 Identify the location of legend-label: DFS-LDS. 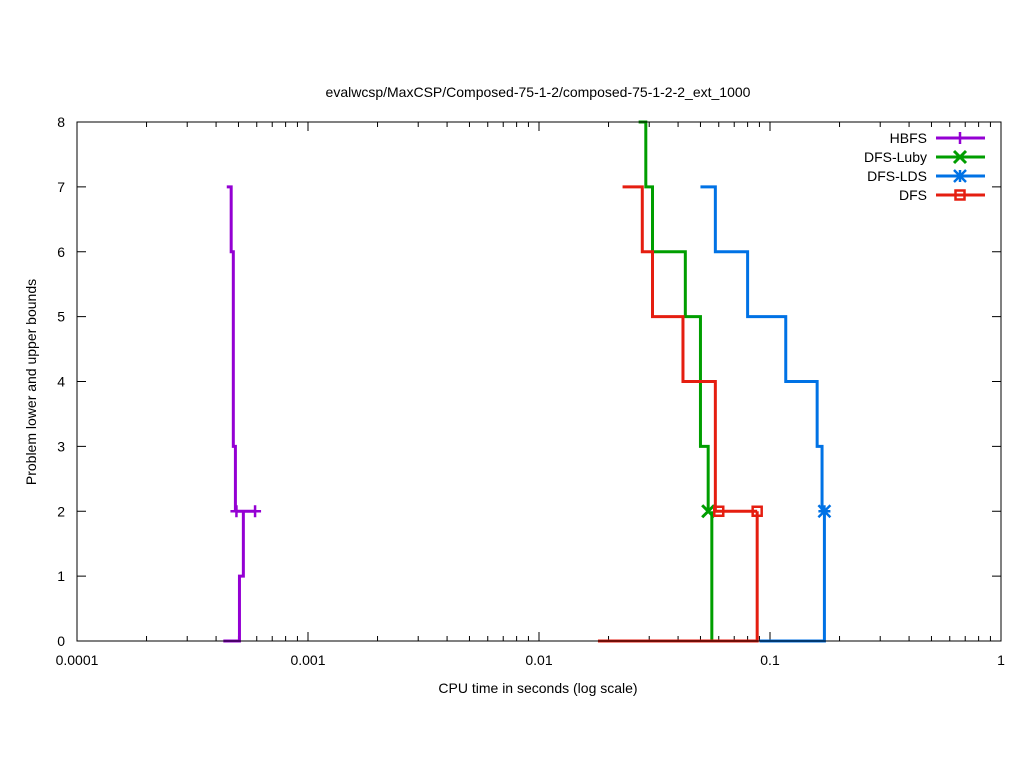
(897, 176).